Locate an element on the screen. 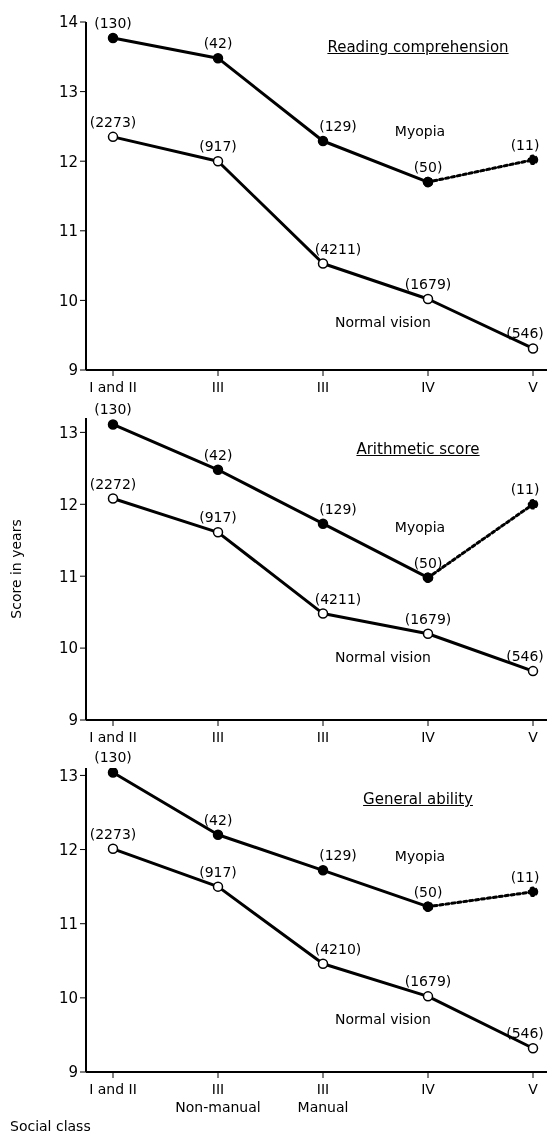 Image resolution: width=551 pixels, height=1133 pixels. annotation: (4210) is located at coordinates (338, 948).